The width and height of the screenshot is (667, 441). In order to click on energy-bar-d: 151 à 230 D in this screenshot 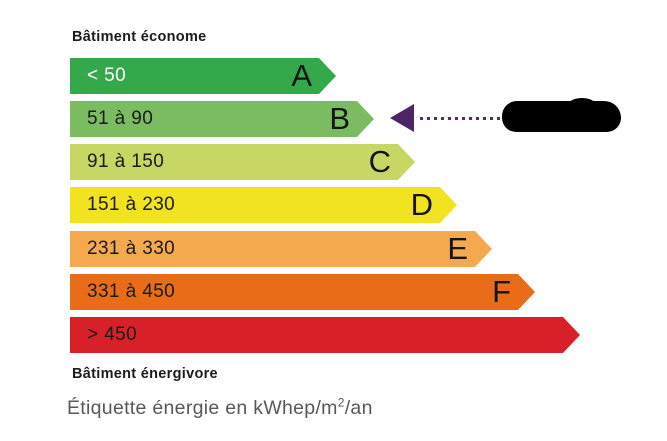, I will do `click(263, 205)`.